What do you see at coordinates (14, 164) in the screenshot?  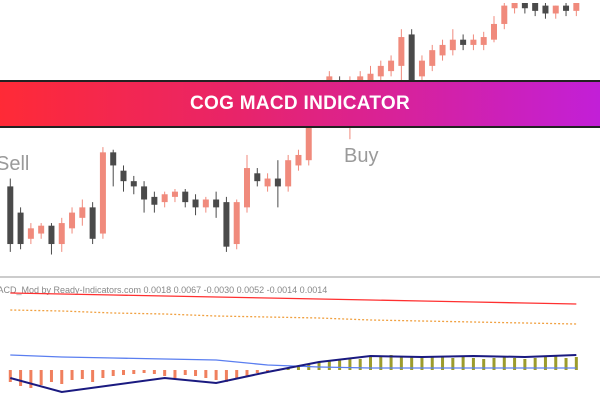 I see `sell-label: Sell` at bounding box center [14, 164].